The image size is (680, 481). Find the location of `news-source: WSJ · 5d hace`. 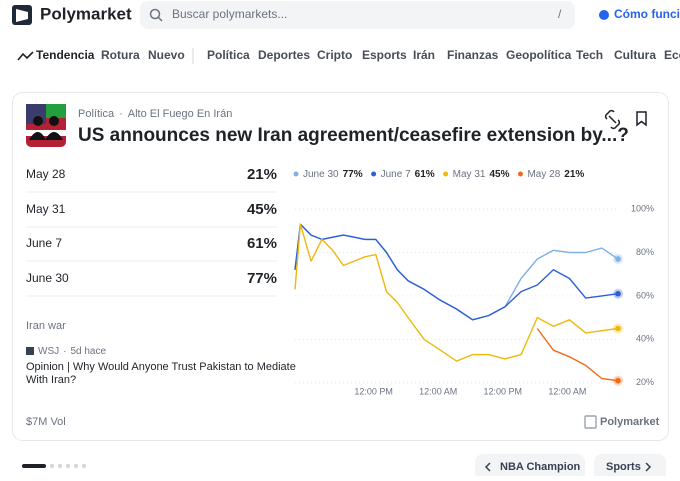

news-source: WSJ · 5d hace is located at coordinates (72, 351).